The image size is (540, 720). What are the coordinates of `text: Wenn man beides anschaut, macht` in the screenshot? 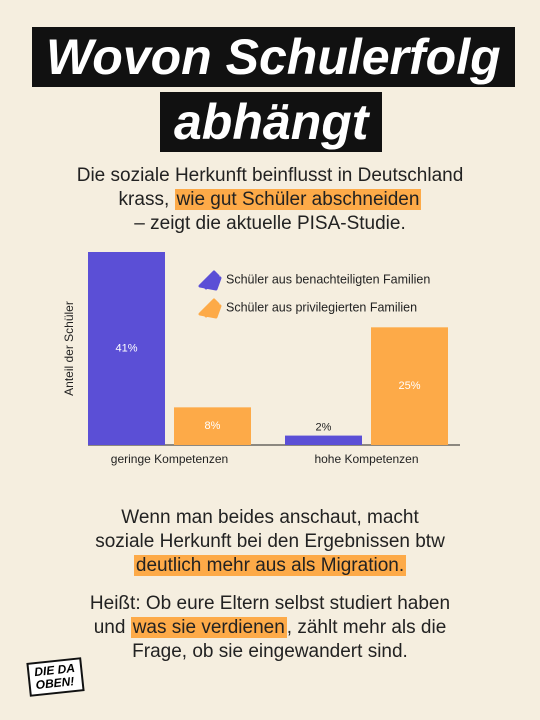 It's located at (270, 517).